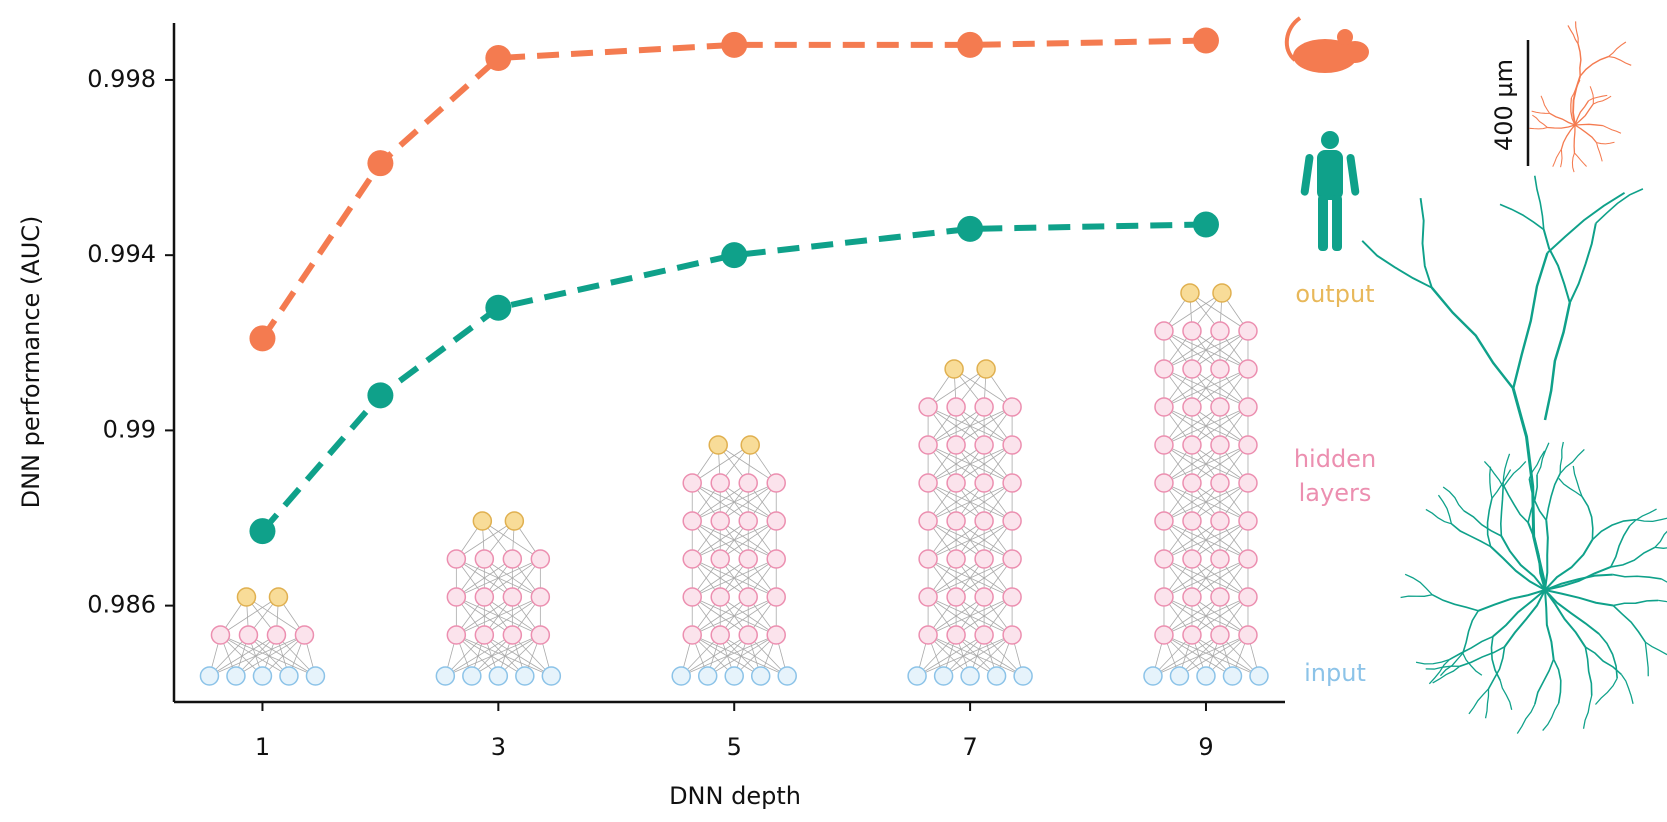 The image size is (1667, 822). Describe the element at coordinates (1504, 105) in the screenshot. I see `scale-bar-label: 400 µm` at that location.